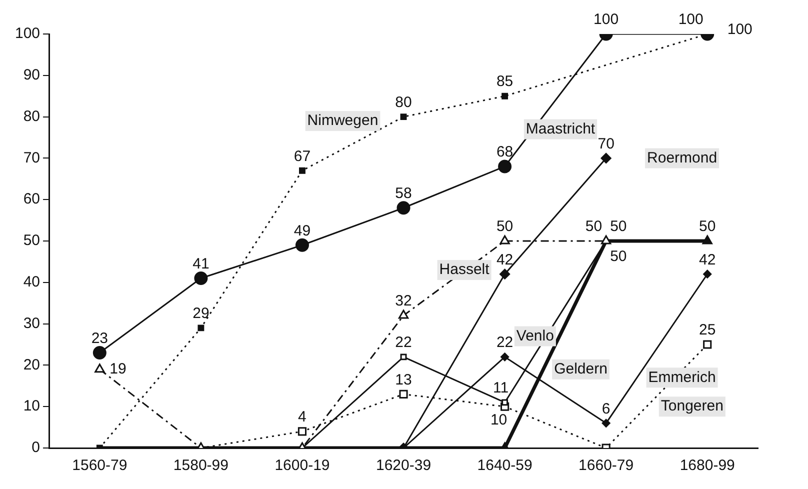 This screenshot has height=489, width=808. Describe the element at coordinates (31, 406) in the screenshot. I see `y-tick-label: 10` at that location.